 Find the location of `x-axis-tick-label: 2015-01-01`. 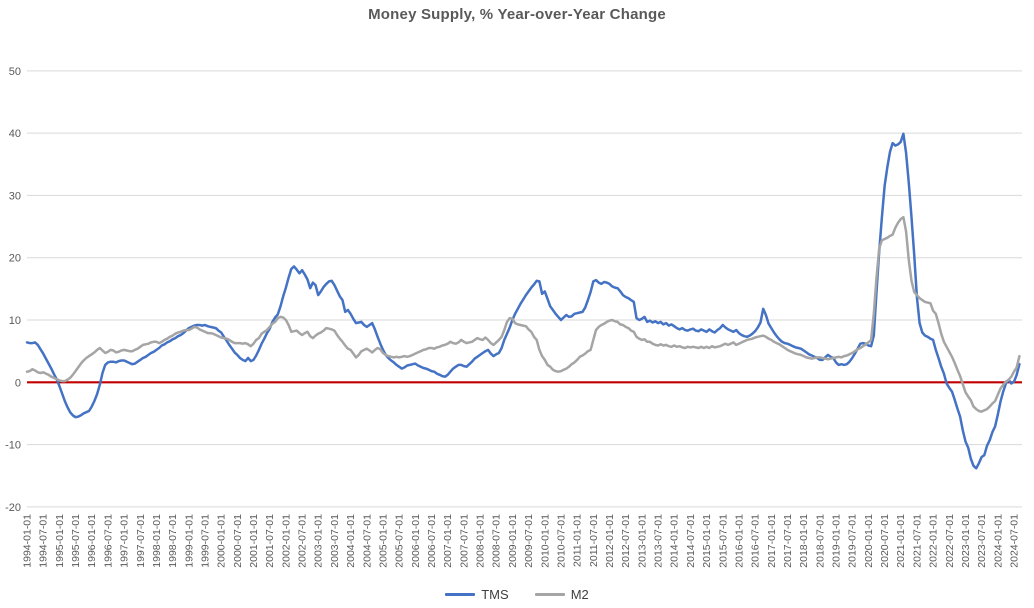

x-axis-tick-label: 2015-01-01 is located at coordinates (707, 541).